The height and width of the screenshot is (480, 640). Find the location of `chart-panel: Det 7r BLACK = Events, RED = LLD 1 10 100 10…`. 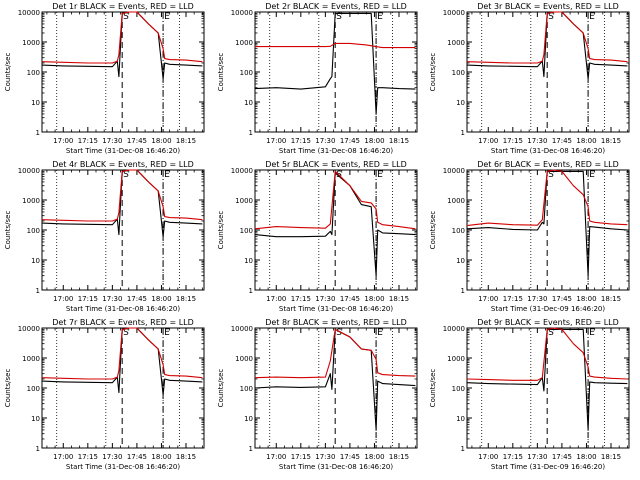

chart-panel: Det 7r BLACK = Events, RED = LLD 1 10 100 10… is located at coordinates (104, 394).